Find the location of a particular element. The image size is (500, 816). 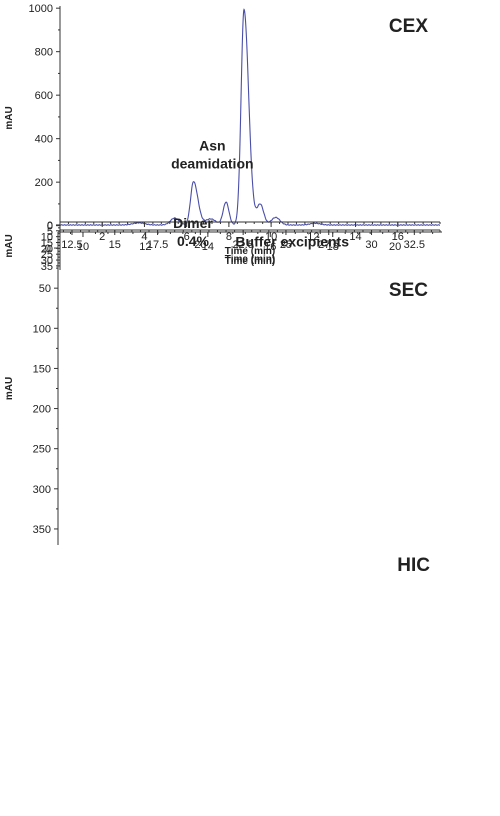

x-tick-label: 6 is located at coordinates (187, 237).